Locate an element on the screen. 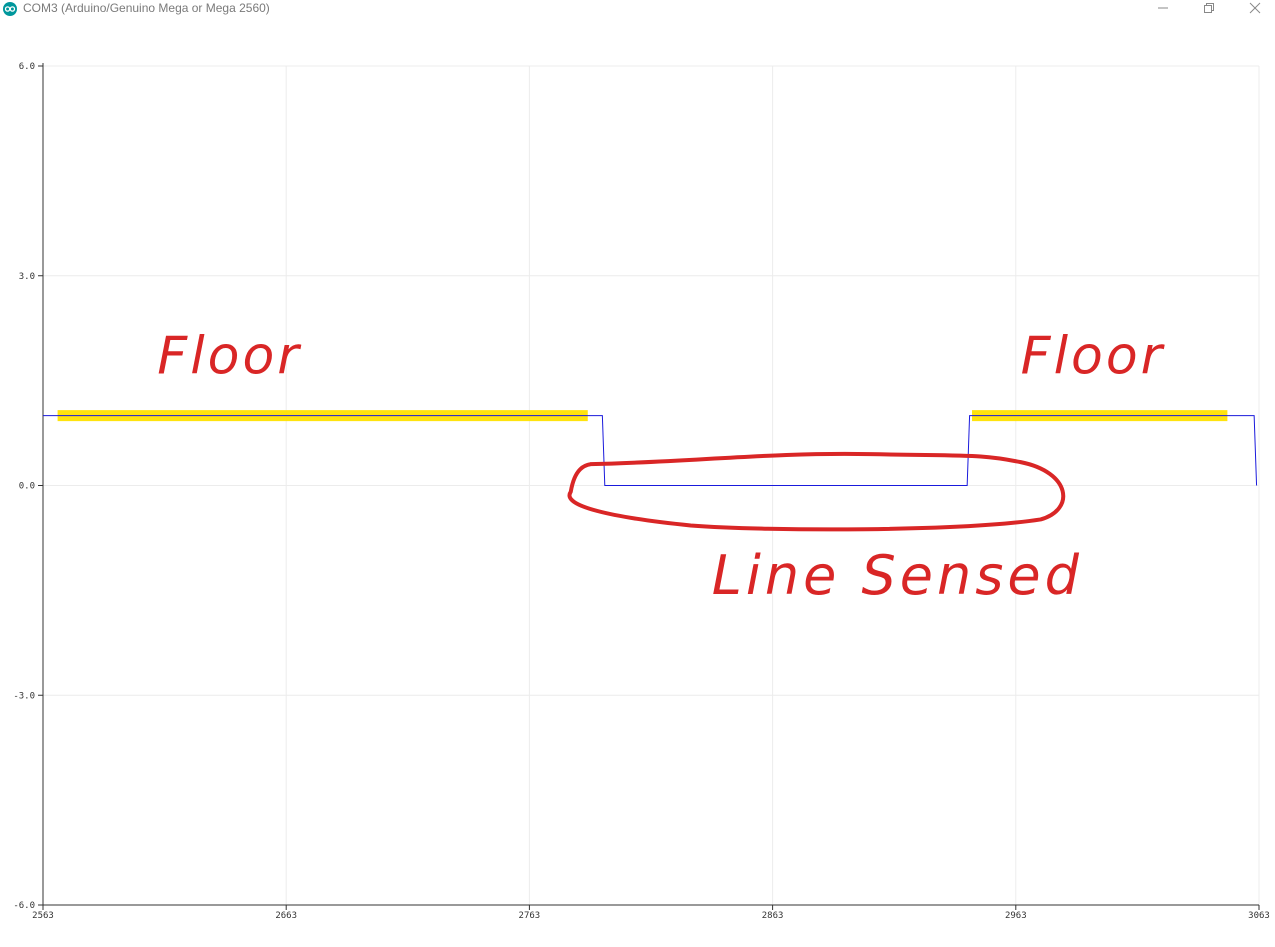 This screenshot has height=947, width=1275. annotation-label-1: Floor is located at coordinates (229, 357).